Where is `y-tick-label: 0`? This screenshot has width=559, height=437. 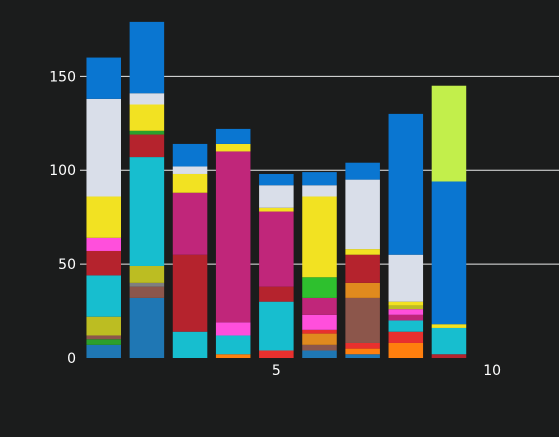
y-tick-label: 0 is located at coordinates (71, 359).